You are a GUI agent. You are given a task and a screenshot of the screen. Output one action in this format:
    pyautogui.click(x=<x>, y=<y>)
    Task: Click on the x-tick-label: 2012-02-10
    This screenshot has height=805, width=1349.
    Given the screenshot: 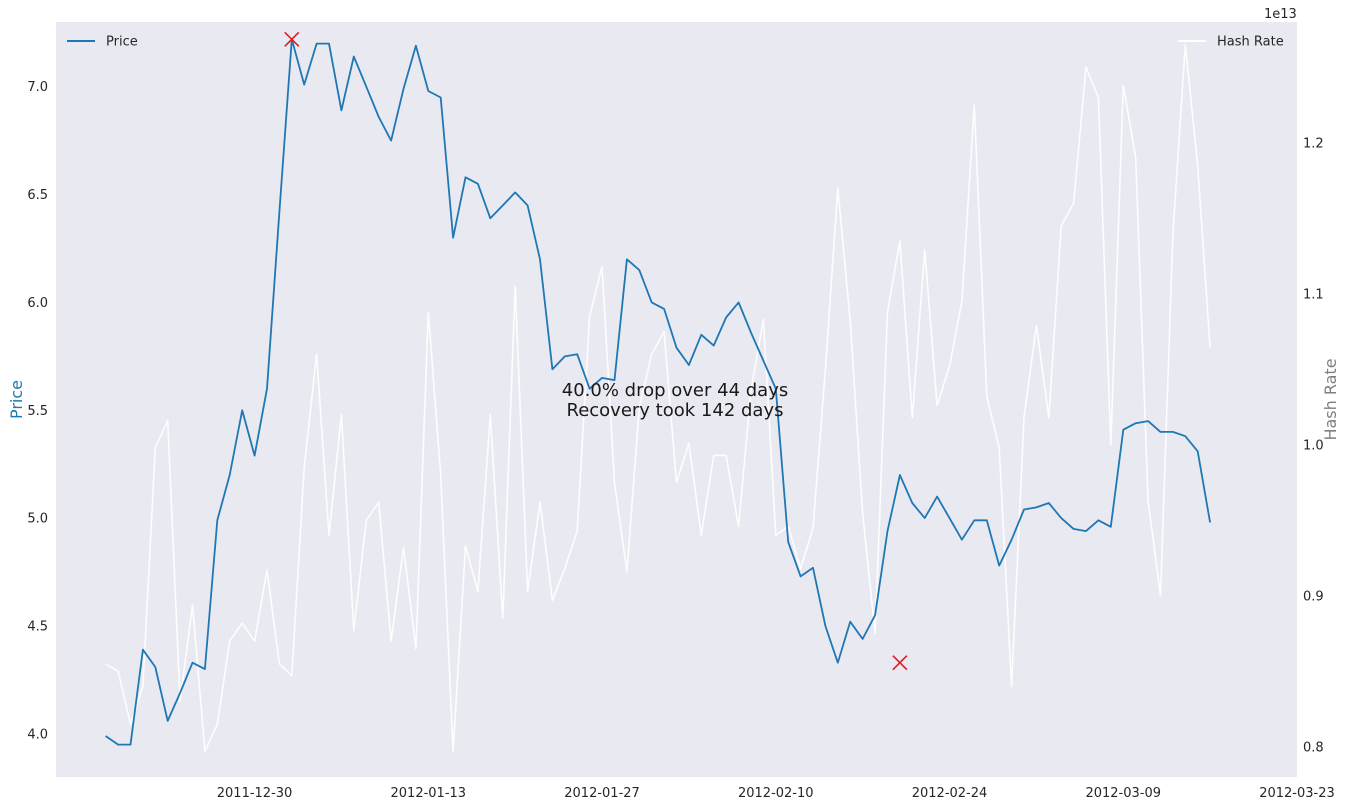 What is the action you would take?
    pyautogui.click(x=776, y=793)
    